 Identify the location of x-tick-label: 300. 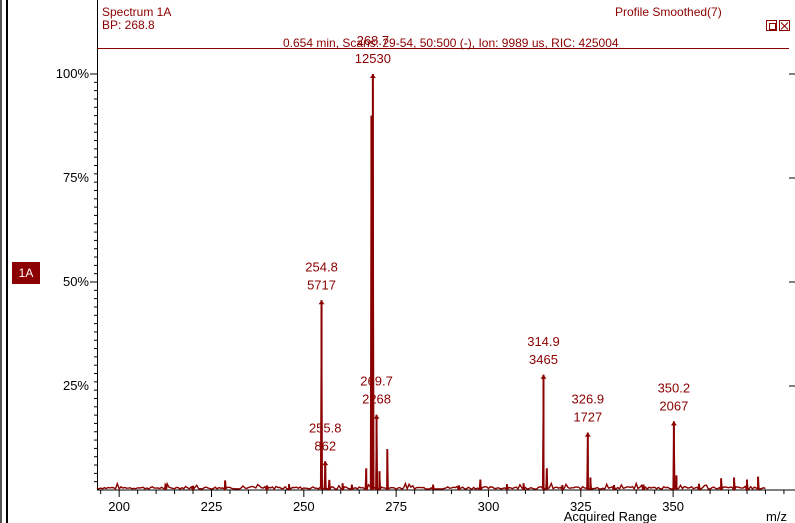
(489, 506).